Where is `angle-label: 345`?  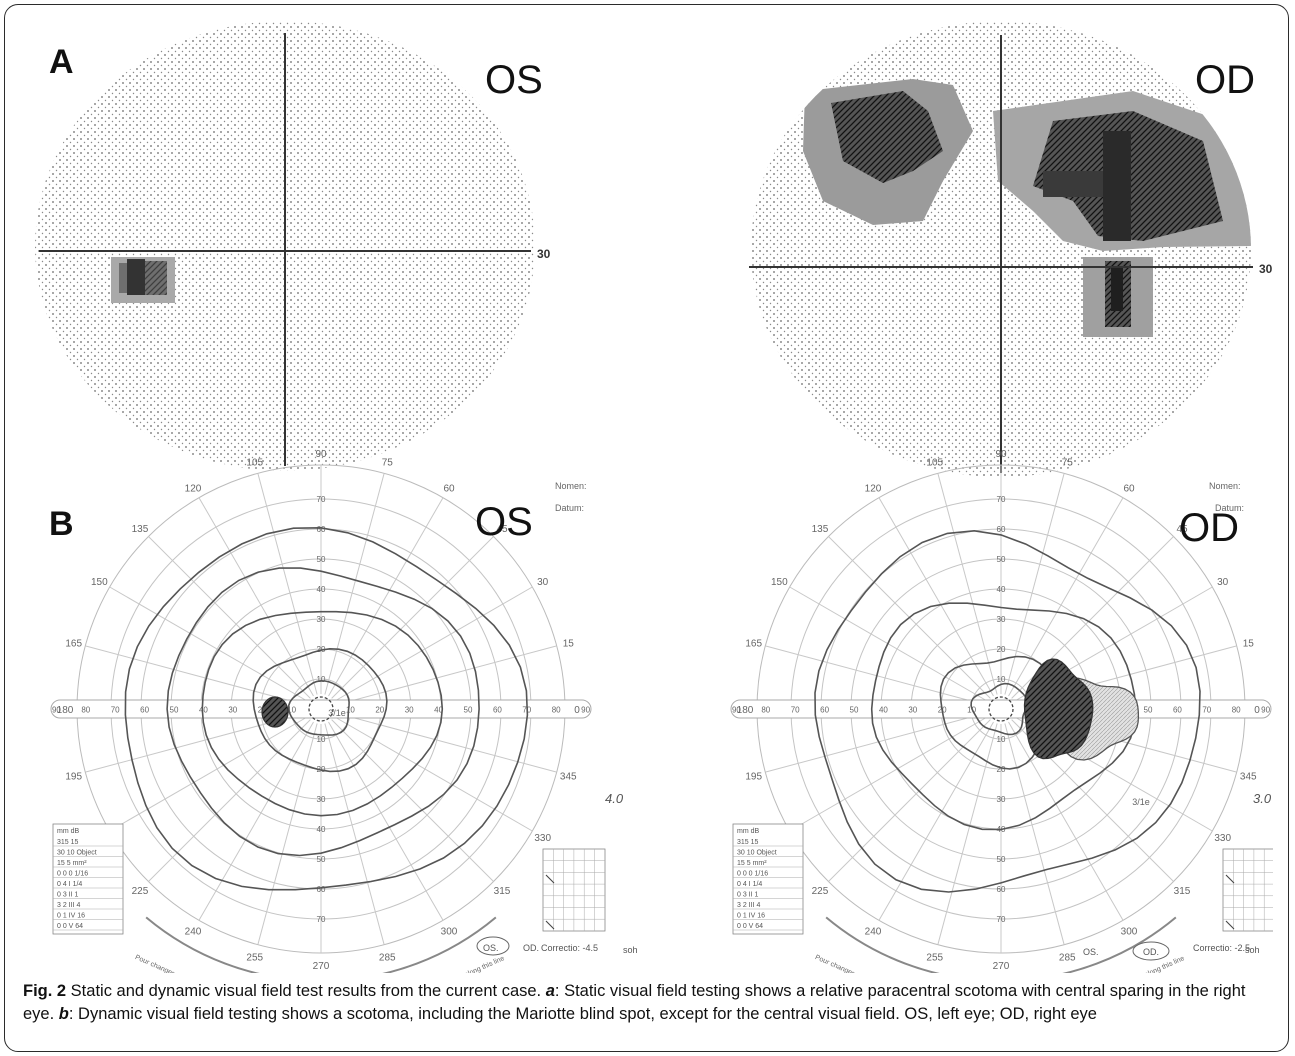
angle-label: 345 is located at coordinates (568, 776).